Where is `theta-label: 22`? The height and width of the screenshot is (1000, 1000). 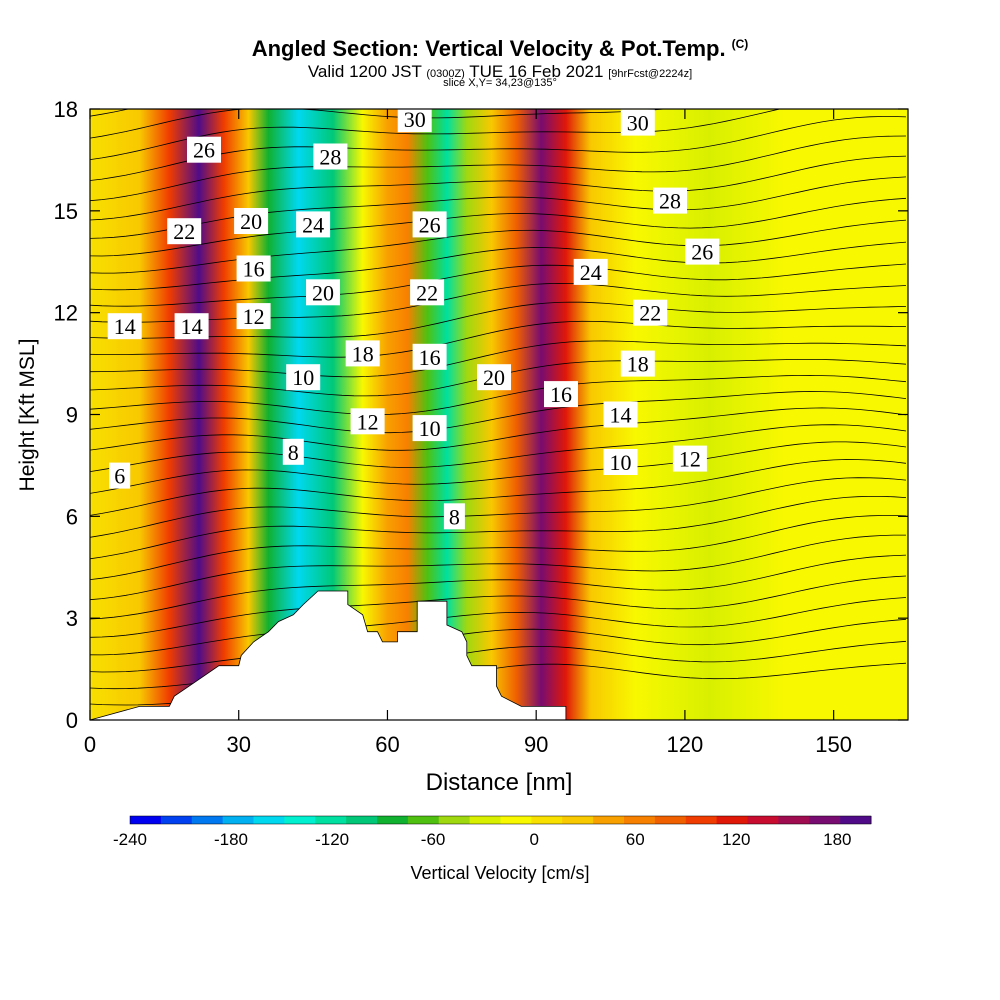 theta-label: 22 is located at coordinates (427, 292).